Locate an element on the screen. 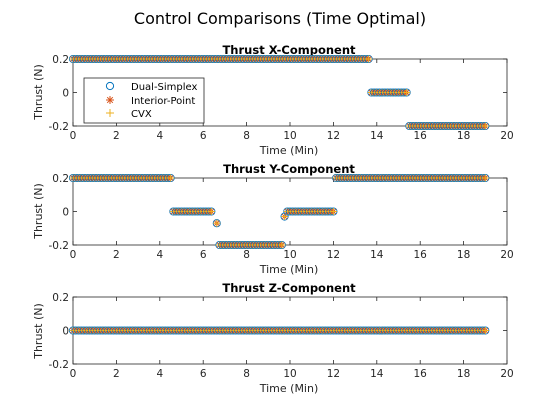 Image resolution: width=560 pixels, height=420 pixels. panel-title-z: Thrust Z-Component is located at coordinates (289, 288).